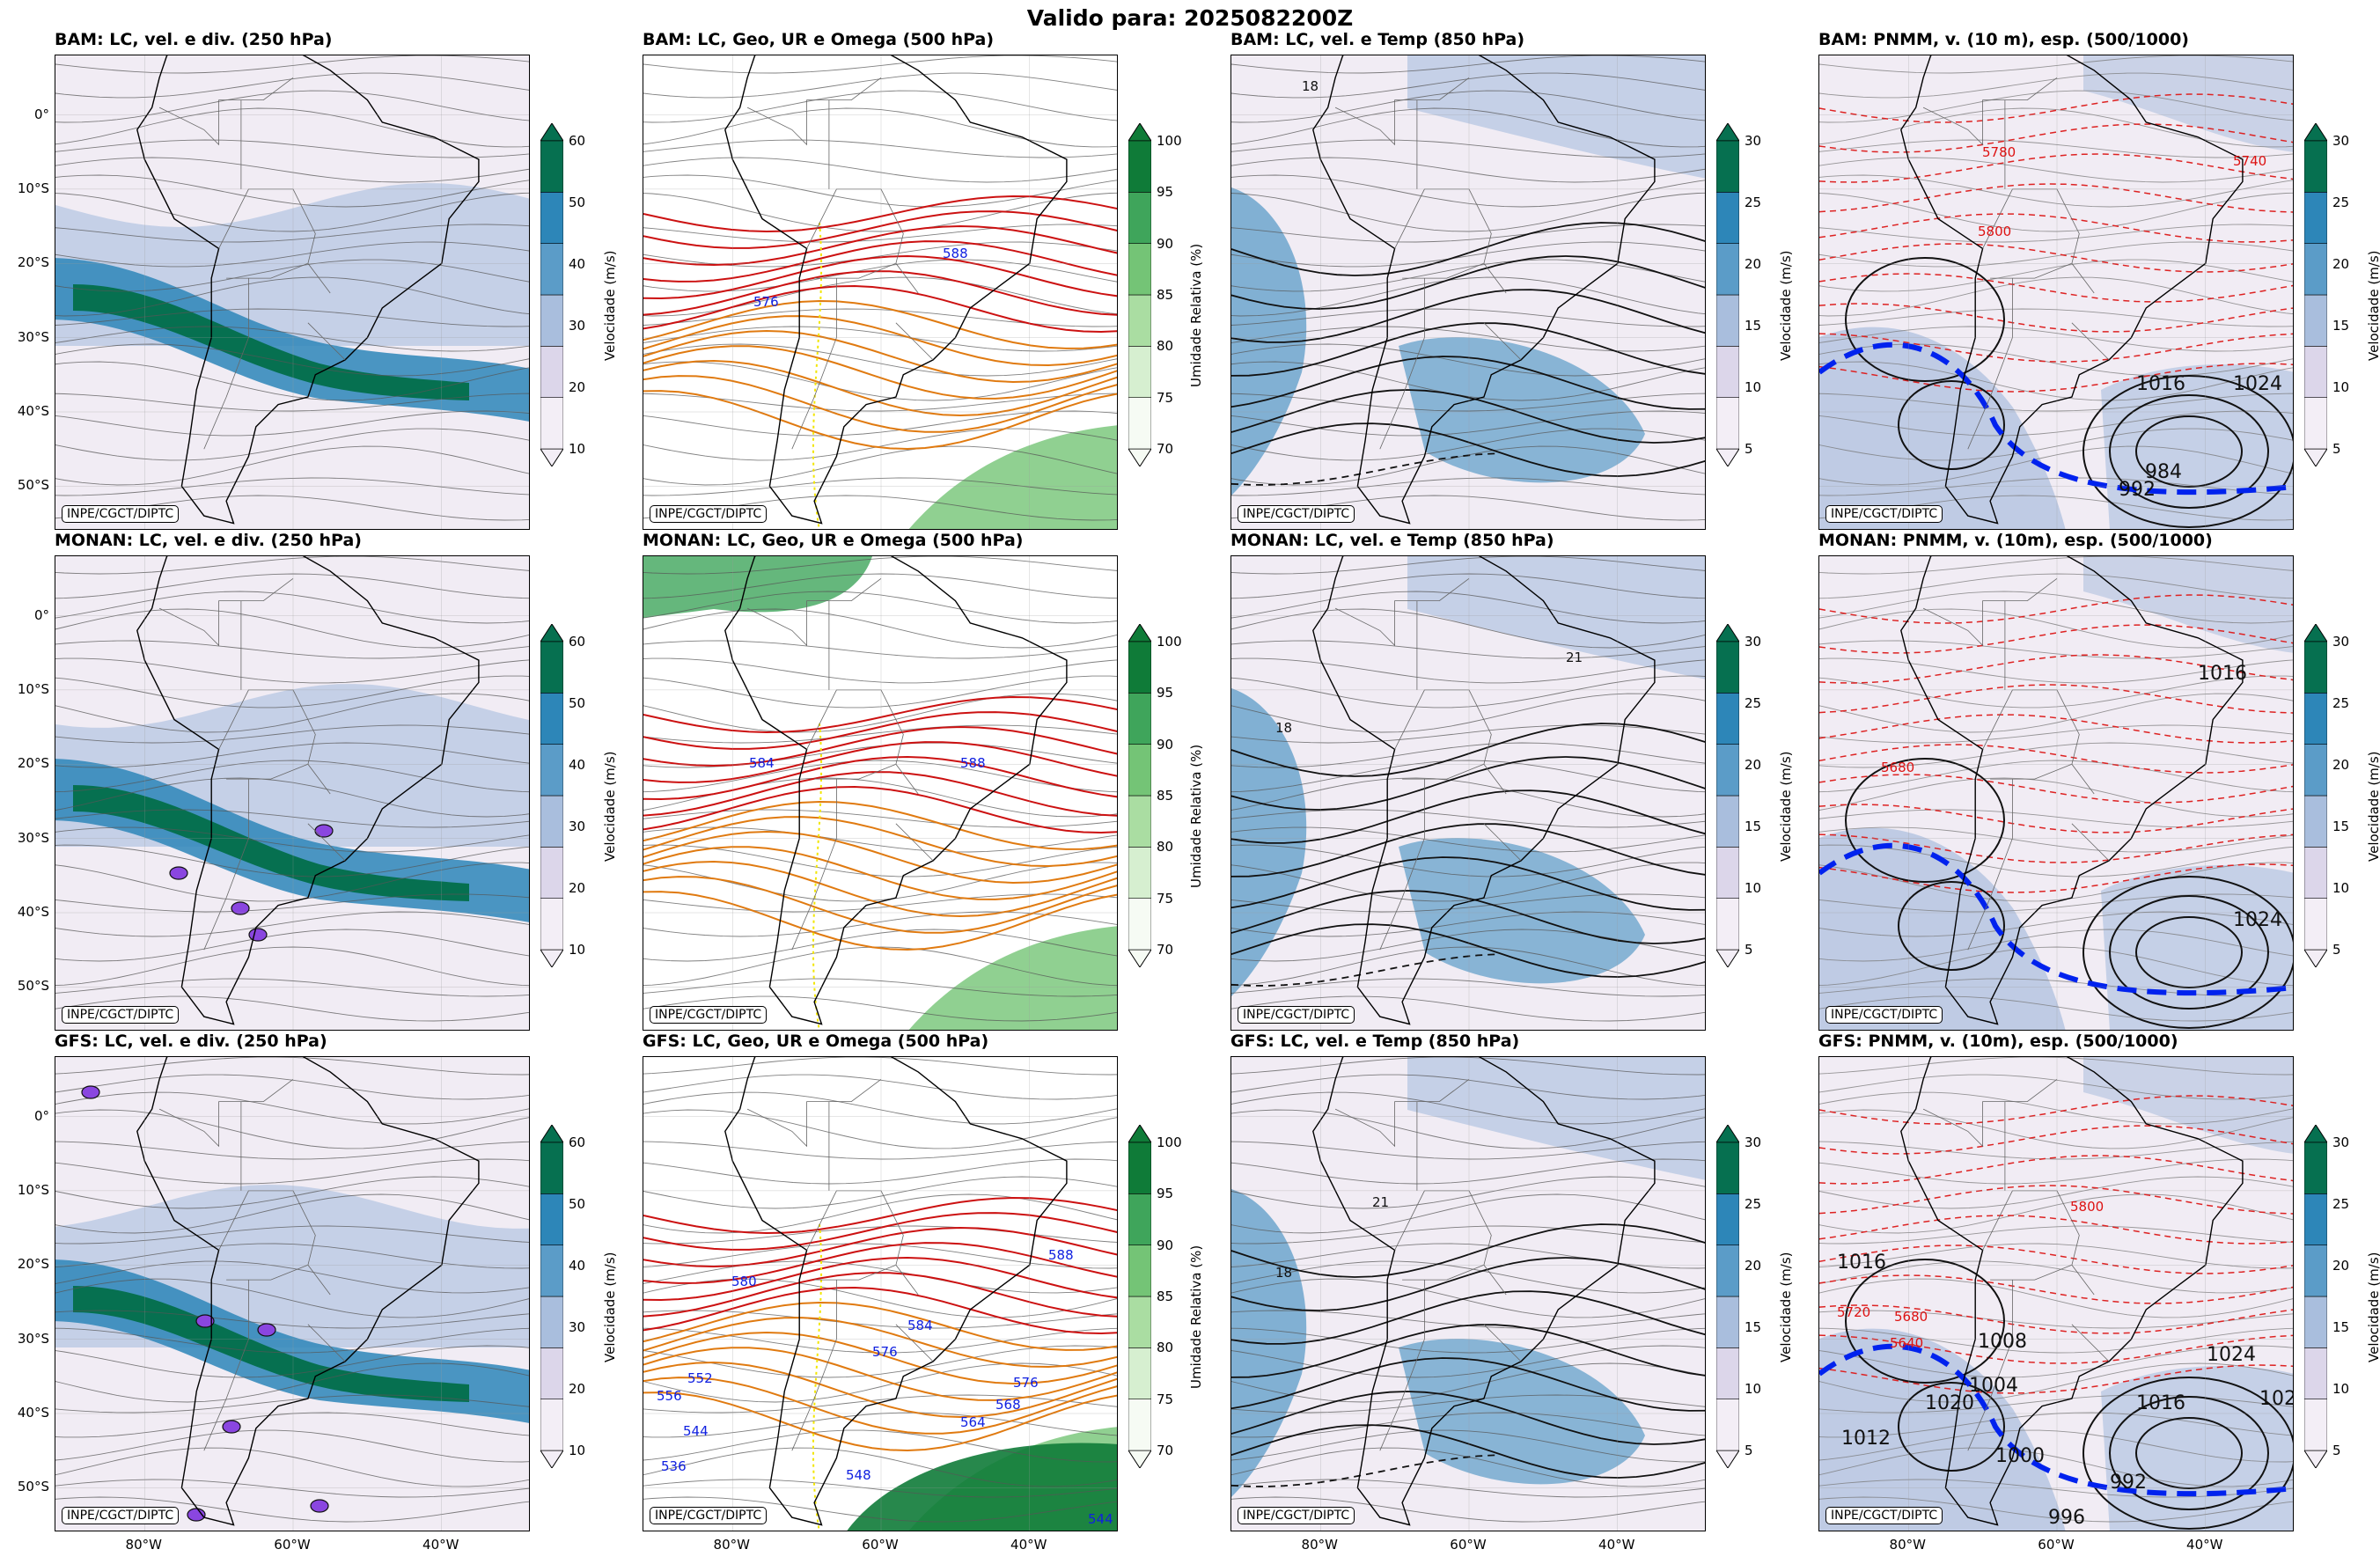 This screenshot has width=2380, height=1564. I want to click on contour-label: 1016, so click(2160, 1403).